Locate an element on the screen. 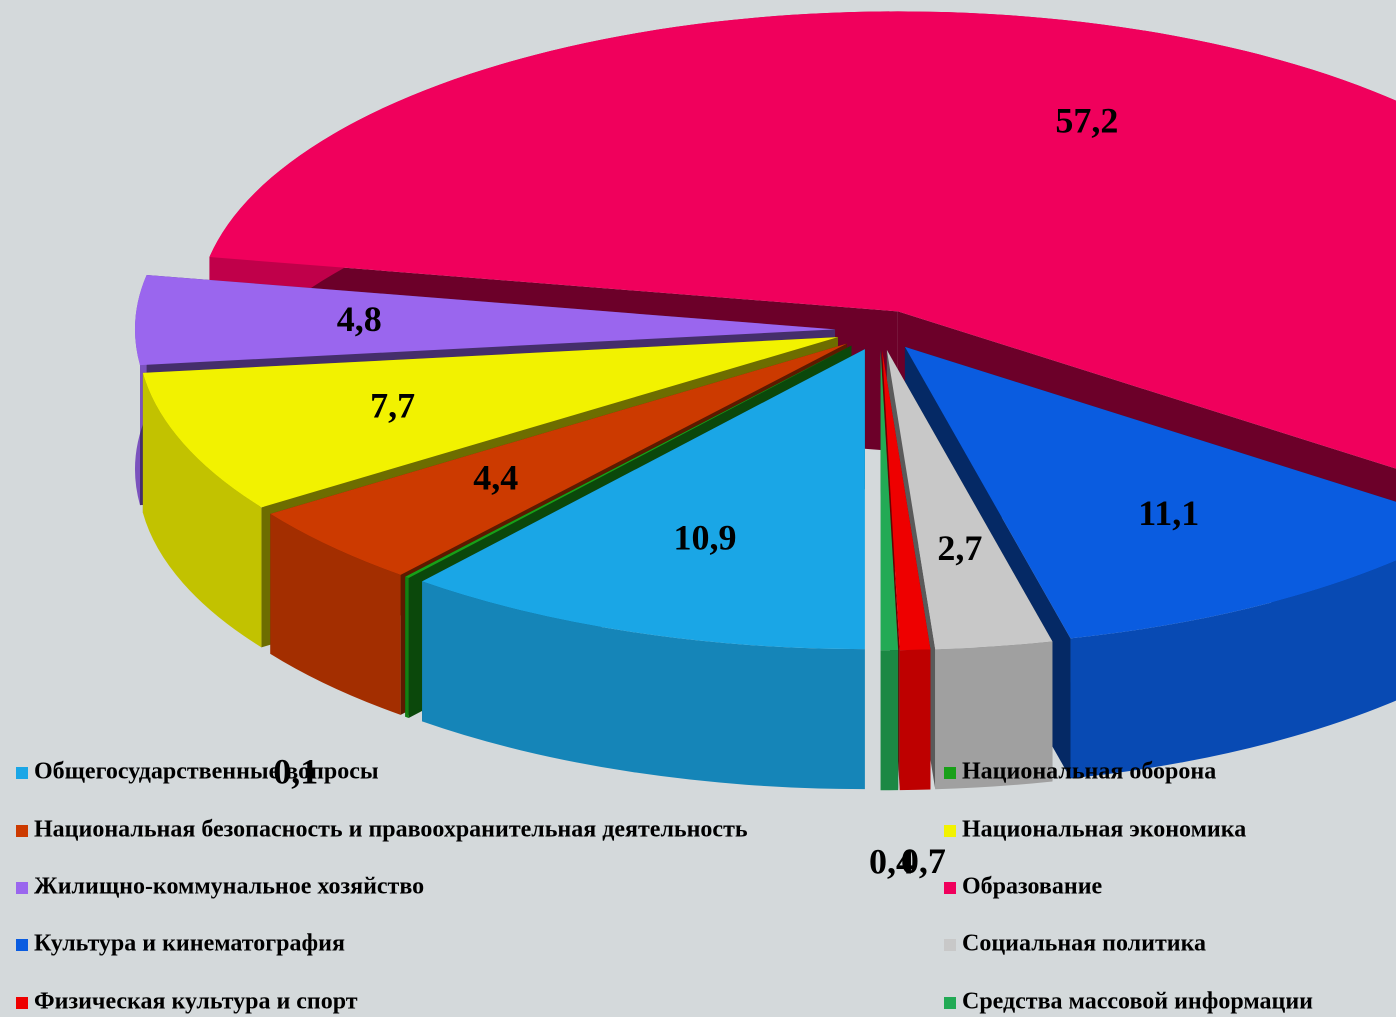 The width and height of the screenshot is (1396, 1017). data-label: 7,7 is located at coordinates (392, 406).